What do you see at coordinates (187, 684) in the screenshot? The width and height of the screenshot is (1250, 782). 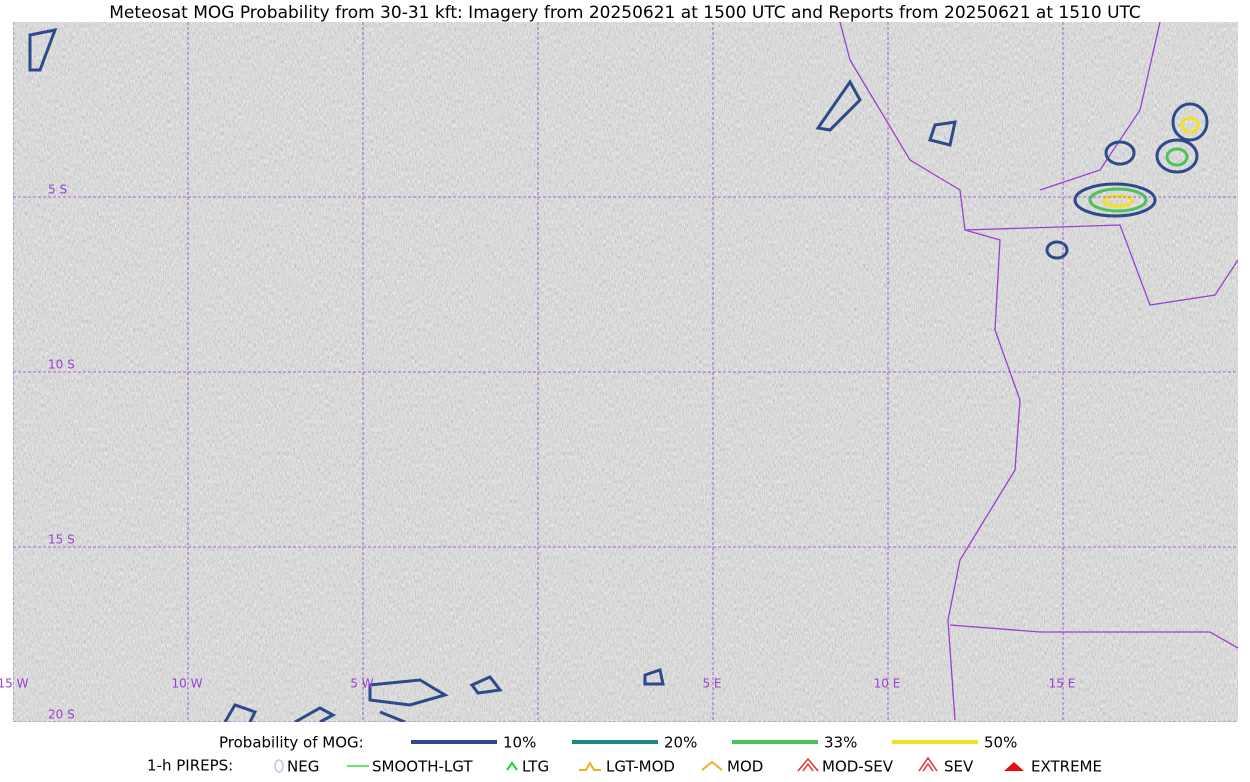 I see `lon-label: 10 W` at bounding box center [187, 684].